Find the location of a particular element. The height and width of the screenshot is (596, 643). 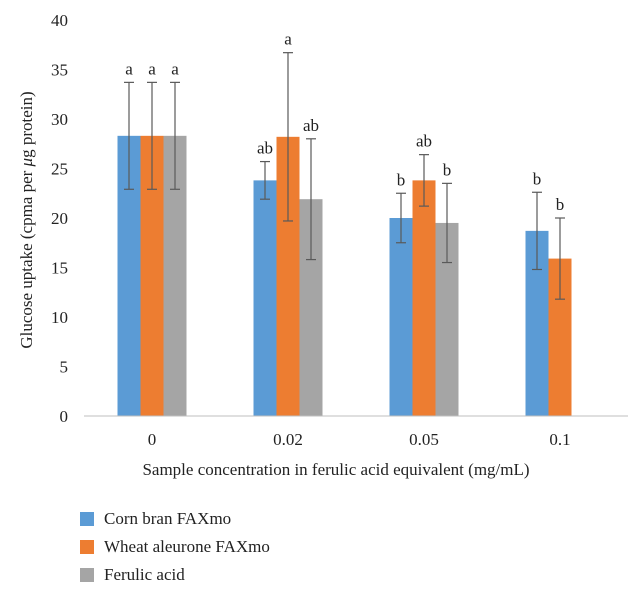

y-tick-label: 25 is located at coordinates (59, 169).